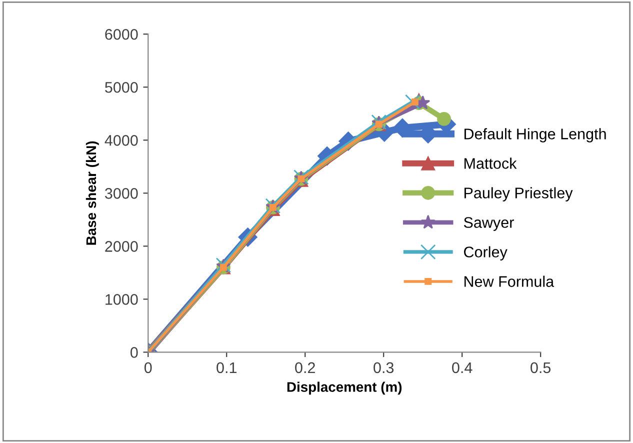 Image resolution: width=633 pixels, height=443 pixels. What do you see at coordinates (535, 135) in the screenshot?
I see `legend-label: Default Hinge Length` at bounding box center [535, 135].